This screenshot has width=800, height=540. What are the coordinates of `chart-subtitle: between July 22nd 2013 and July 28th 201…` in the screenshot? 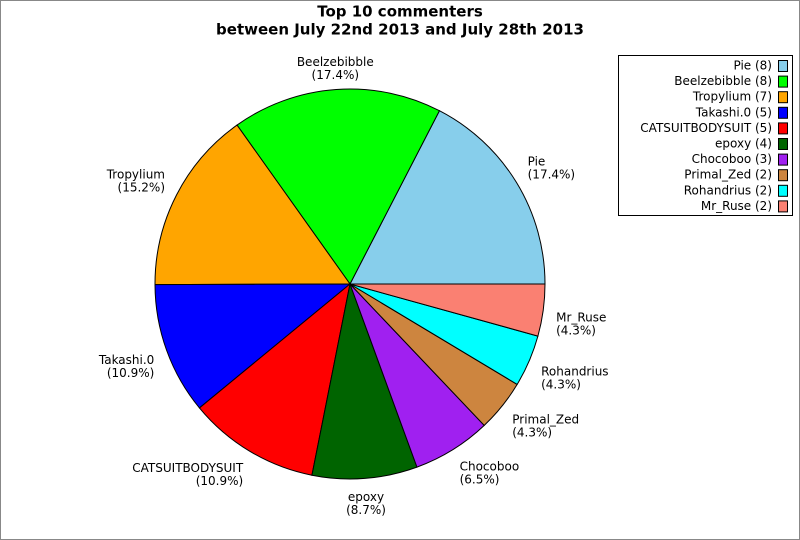 It's located at (400, 30).